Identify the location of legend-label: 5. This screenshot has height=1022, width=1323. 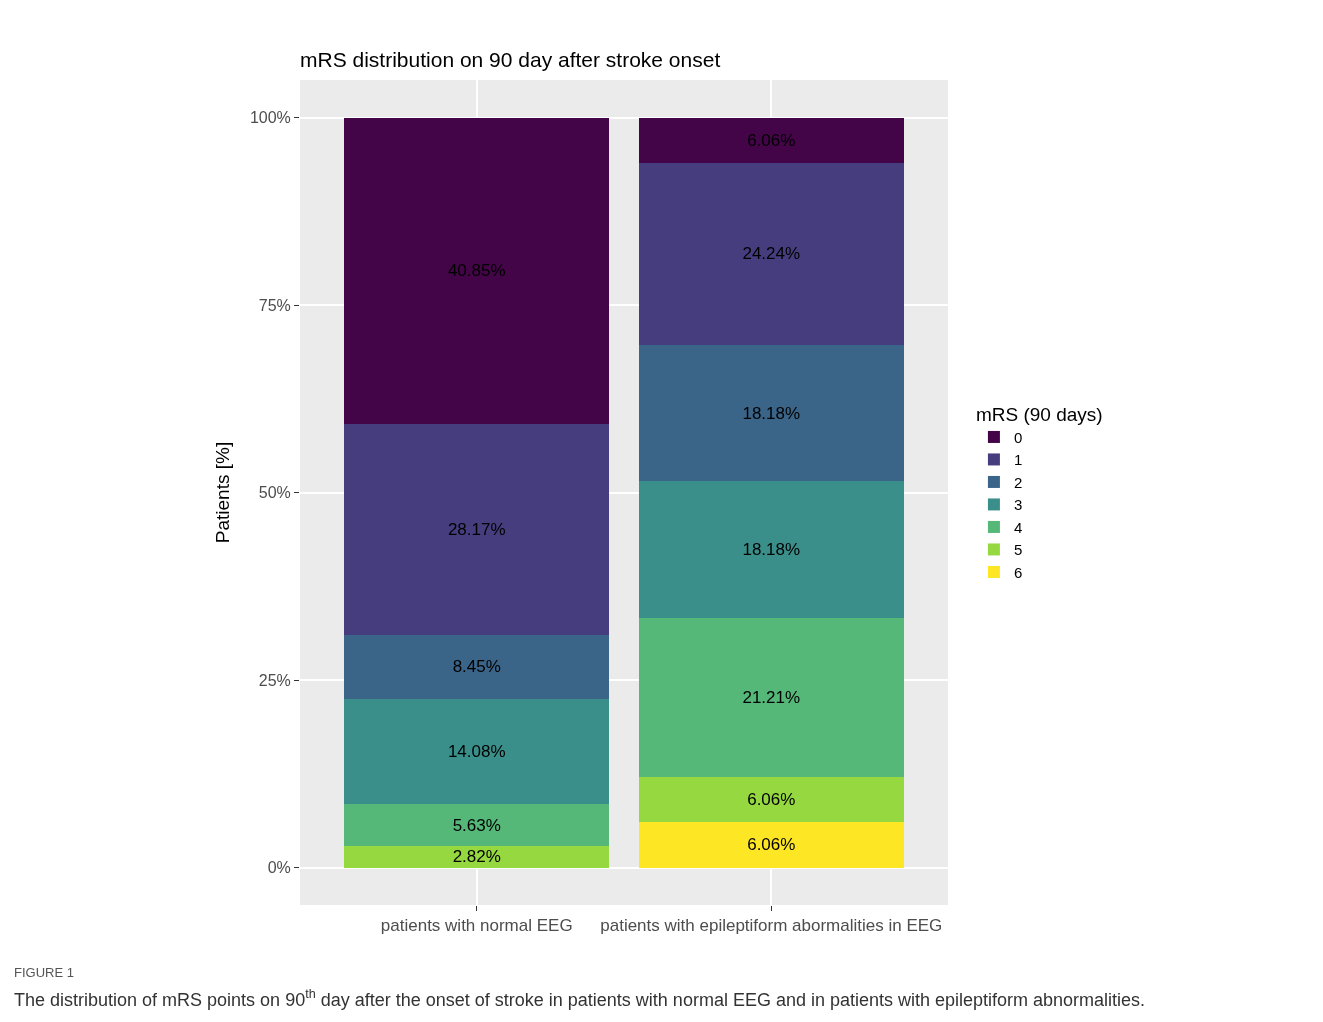
(1018, 550).